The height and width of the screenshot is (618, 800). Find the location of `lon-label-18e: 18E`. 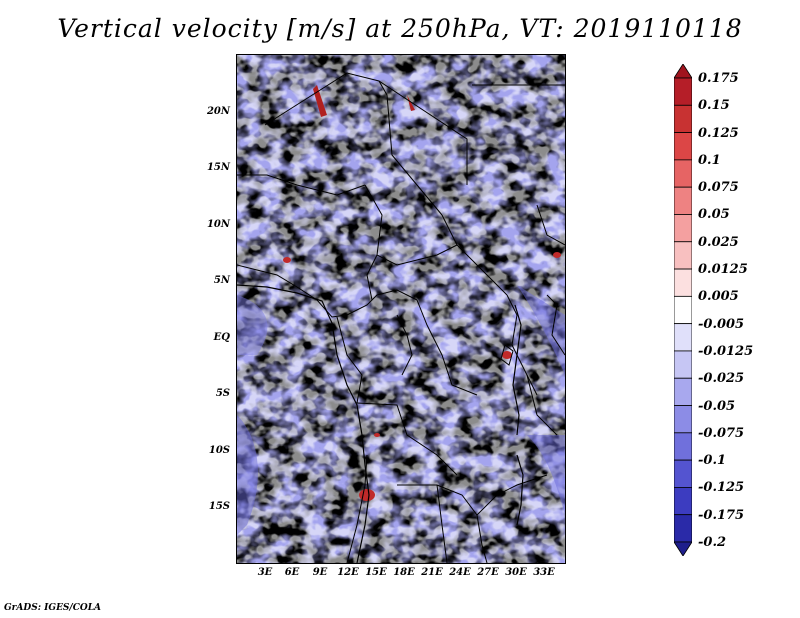

lon-label-18e: 18E is located at coordinates (404, 572).